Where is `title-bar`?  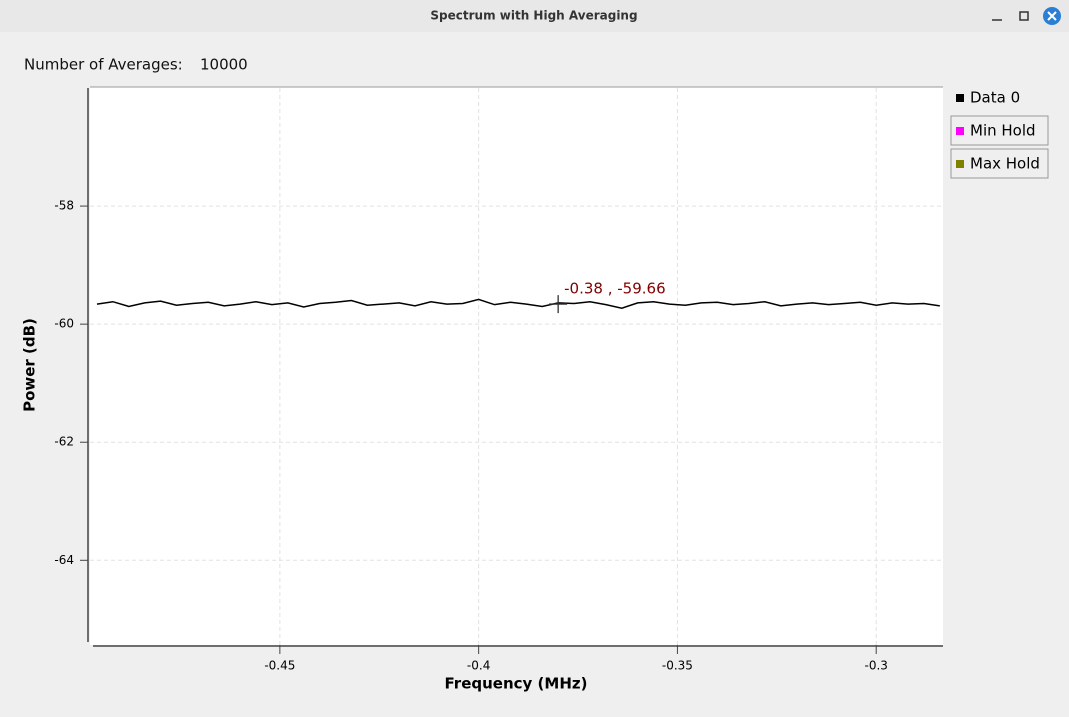
title-bar is located at coordinates (534, 16).